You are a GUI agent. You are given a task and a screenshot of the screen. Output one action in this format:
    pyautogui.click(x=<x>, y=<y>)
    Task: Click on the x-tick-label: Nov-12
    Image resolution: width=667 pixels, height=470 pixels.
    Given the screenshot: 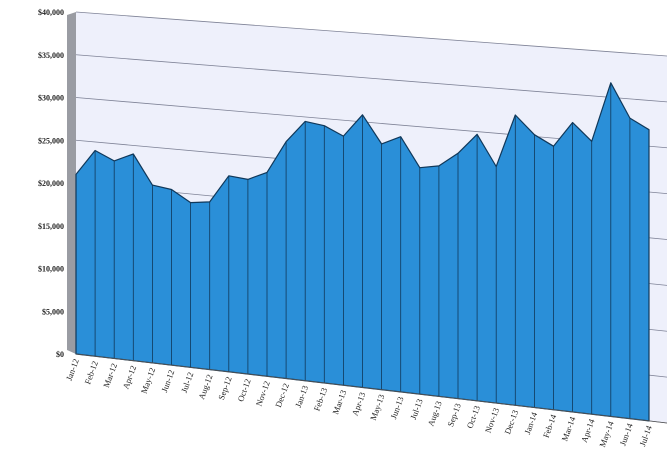 What is the action you would take?
    pyautogui.click(x=263, y=394)
    